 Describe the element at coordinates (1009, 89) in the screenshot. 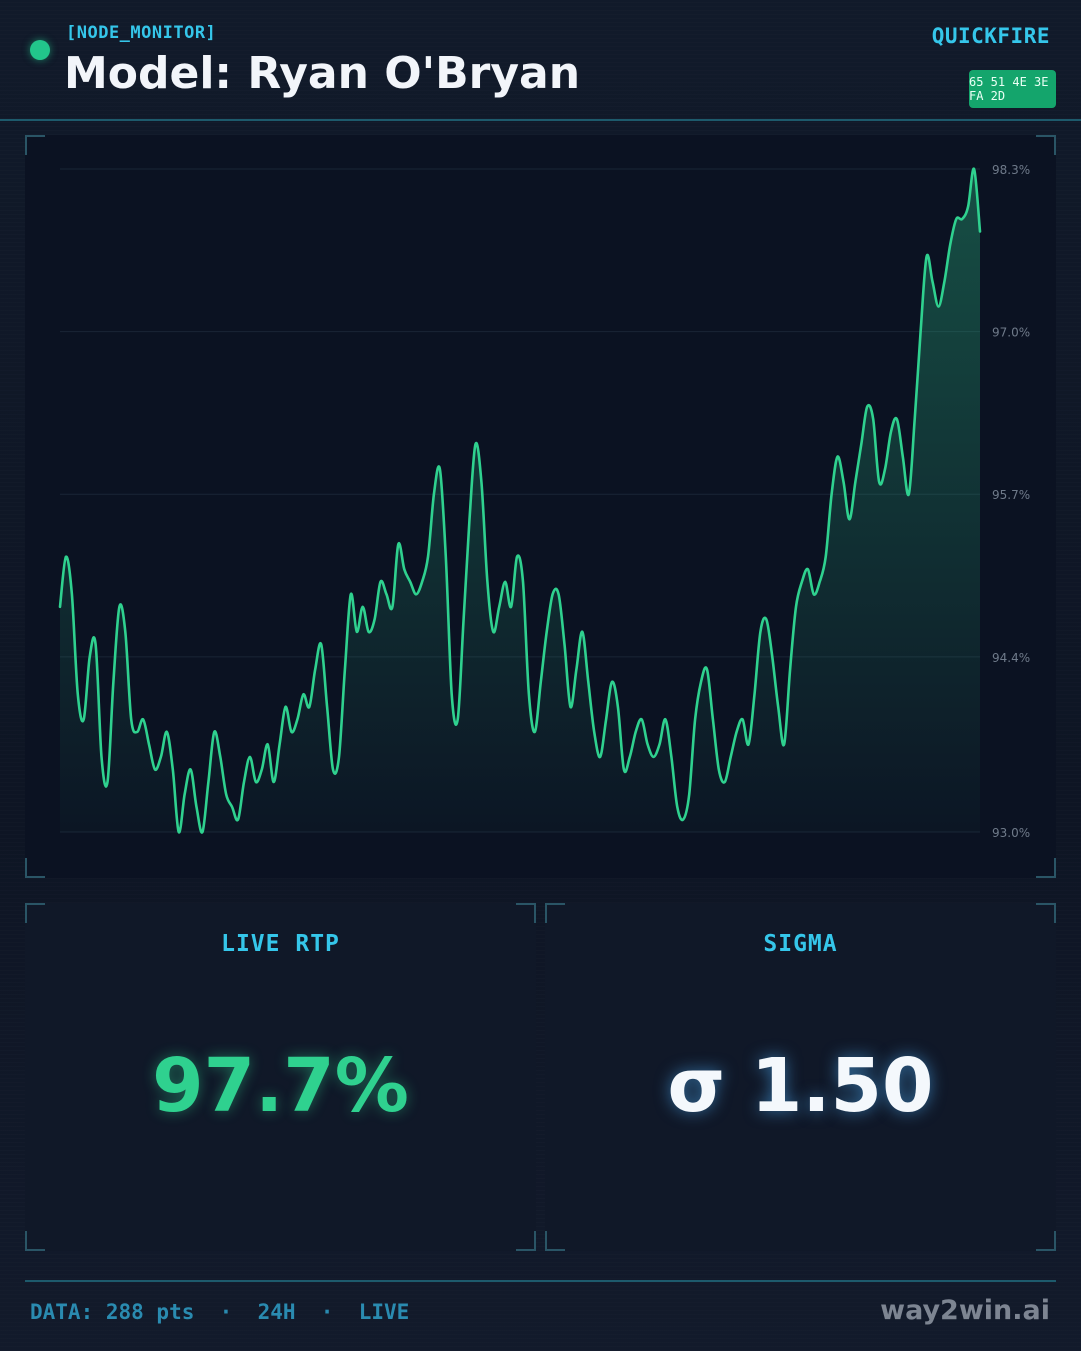

I see `hex-badge-label: 65 51 4E 3E FA 2D` at that location.